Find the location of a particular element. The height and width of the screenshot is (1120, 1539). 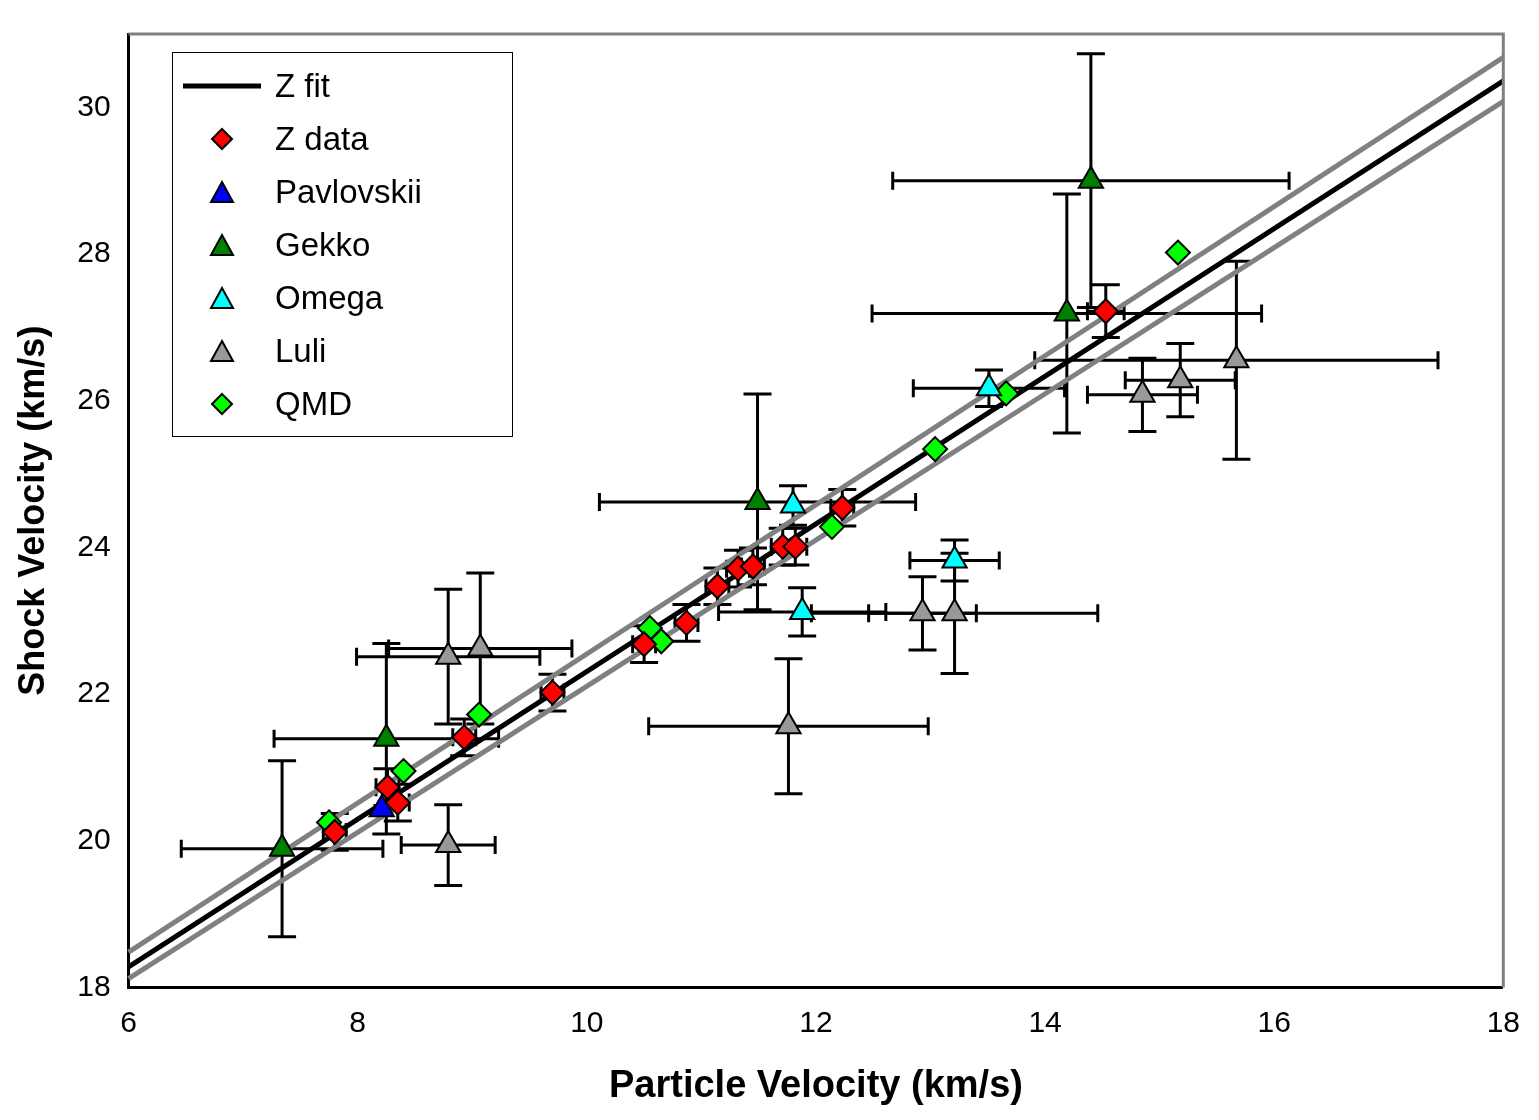

legend-label: Z fit is located at coordinates (303, 85).